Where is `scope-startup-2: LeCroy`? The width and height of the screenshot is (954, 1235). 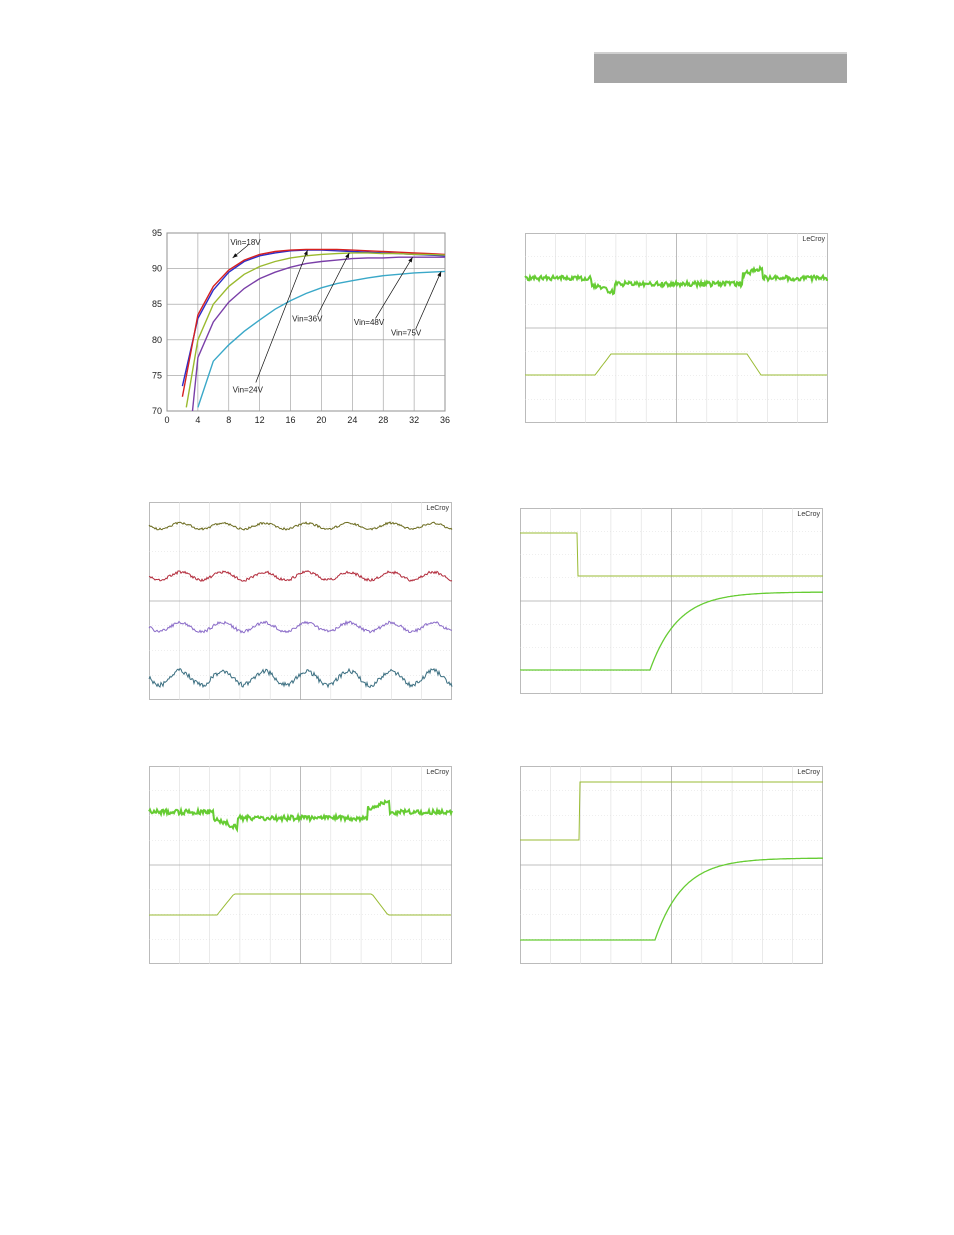 scope-startup-2: LeCroy is located at coordinates (671, 865).